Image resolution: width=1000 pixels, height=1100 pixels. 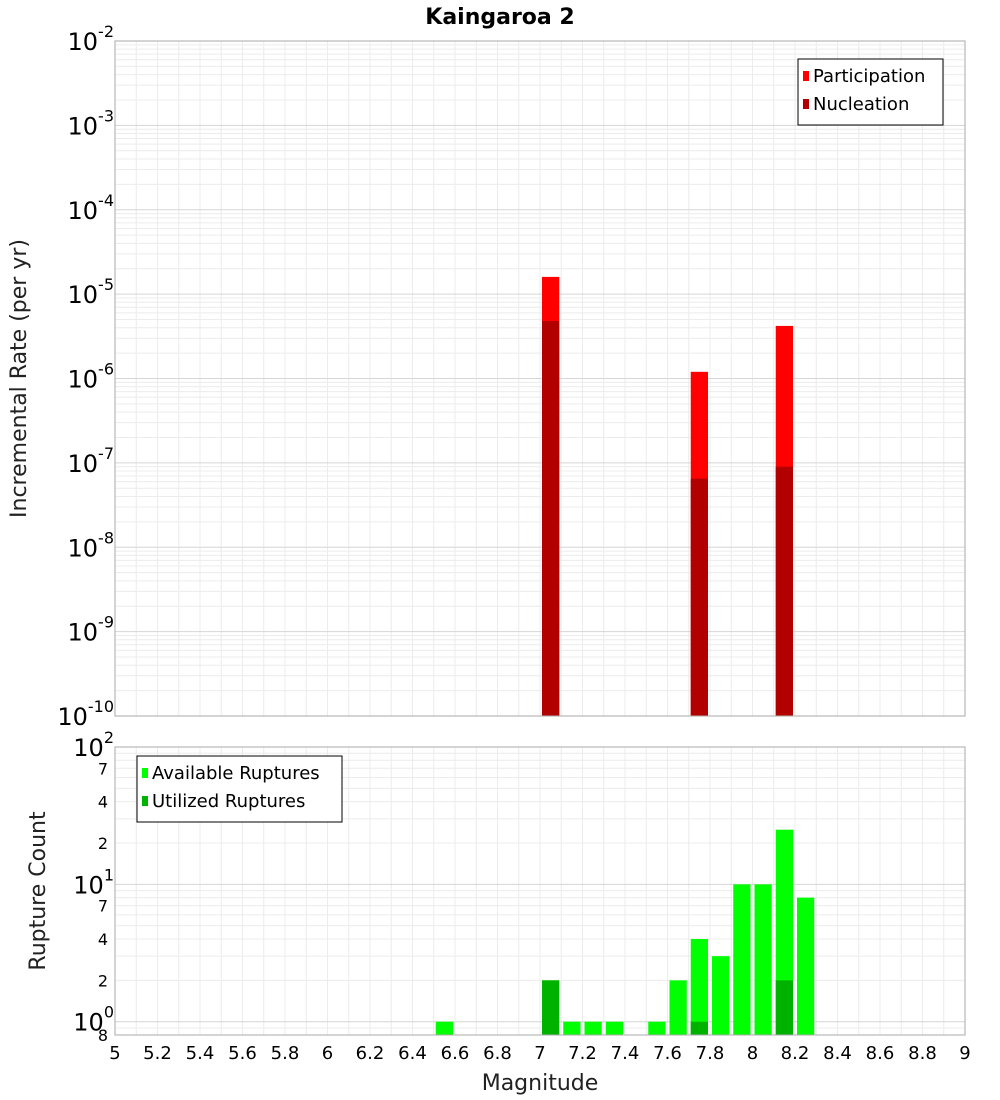 What do you see at coordinates (91, 123) in the screenshot?
I see `y-tick-label: 10⁻³` at bounding box center [91, 123].